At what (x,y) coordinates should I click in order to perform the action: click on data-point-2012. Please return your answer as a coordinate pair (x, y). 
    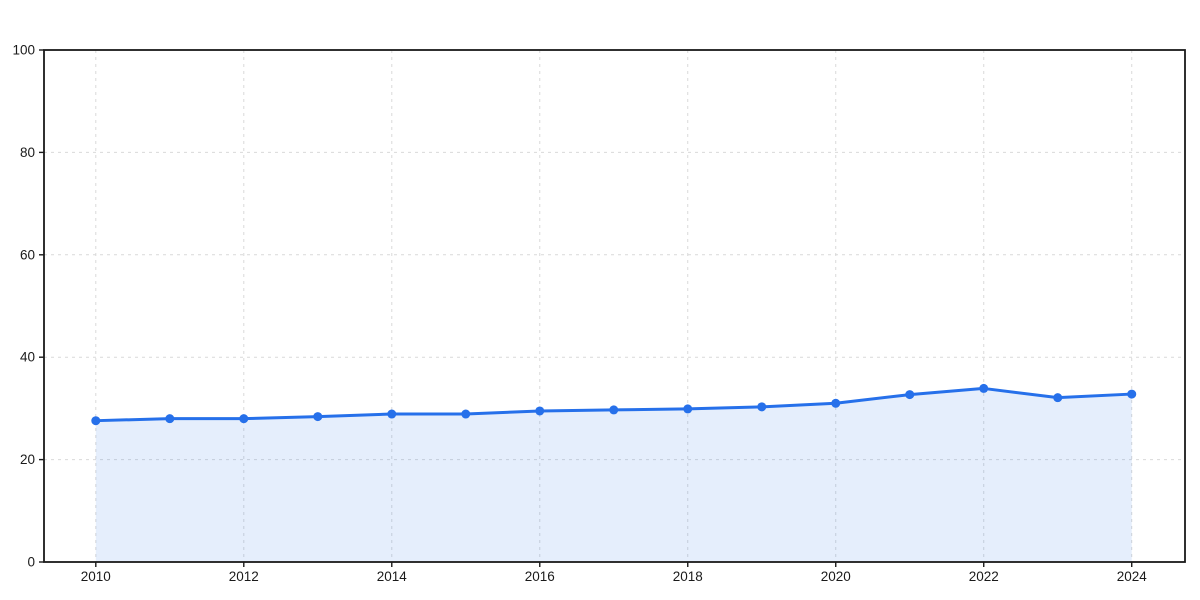
    Looking at the image, I should click on (244, 419).